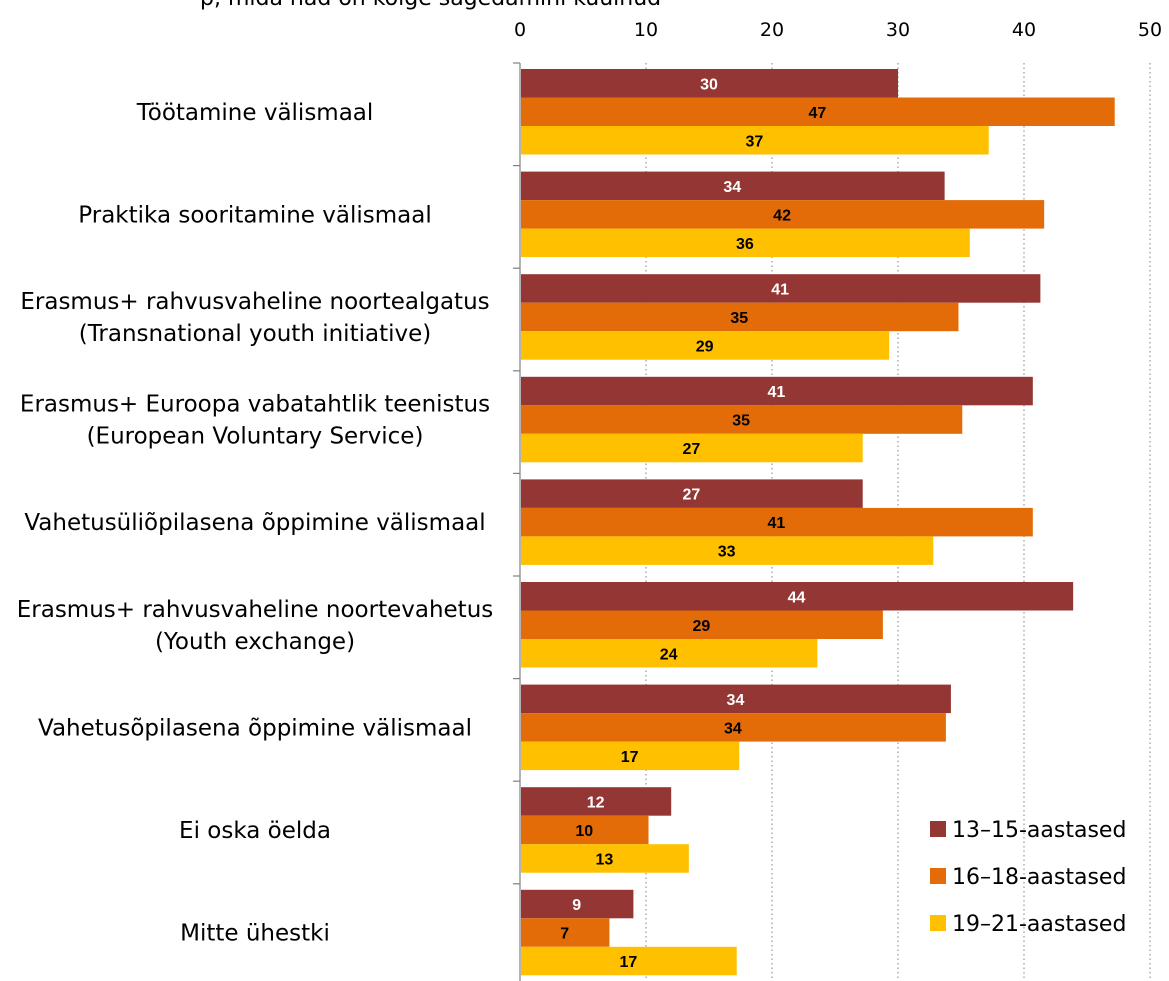 The image size is (1169, 981). Describe the element at coordinates (430, 5) in the screenshot. I see `header-fragment: p, mida nad on kõige sagedamini kuulnud` at that location.